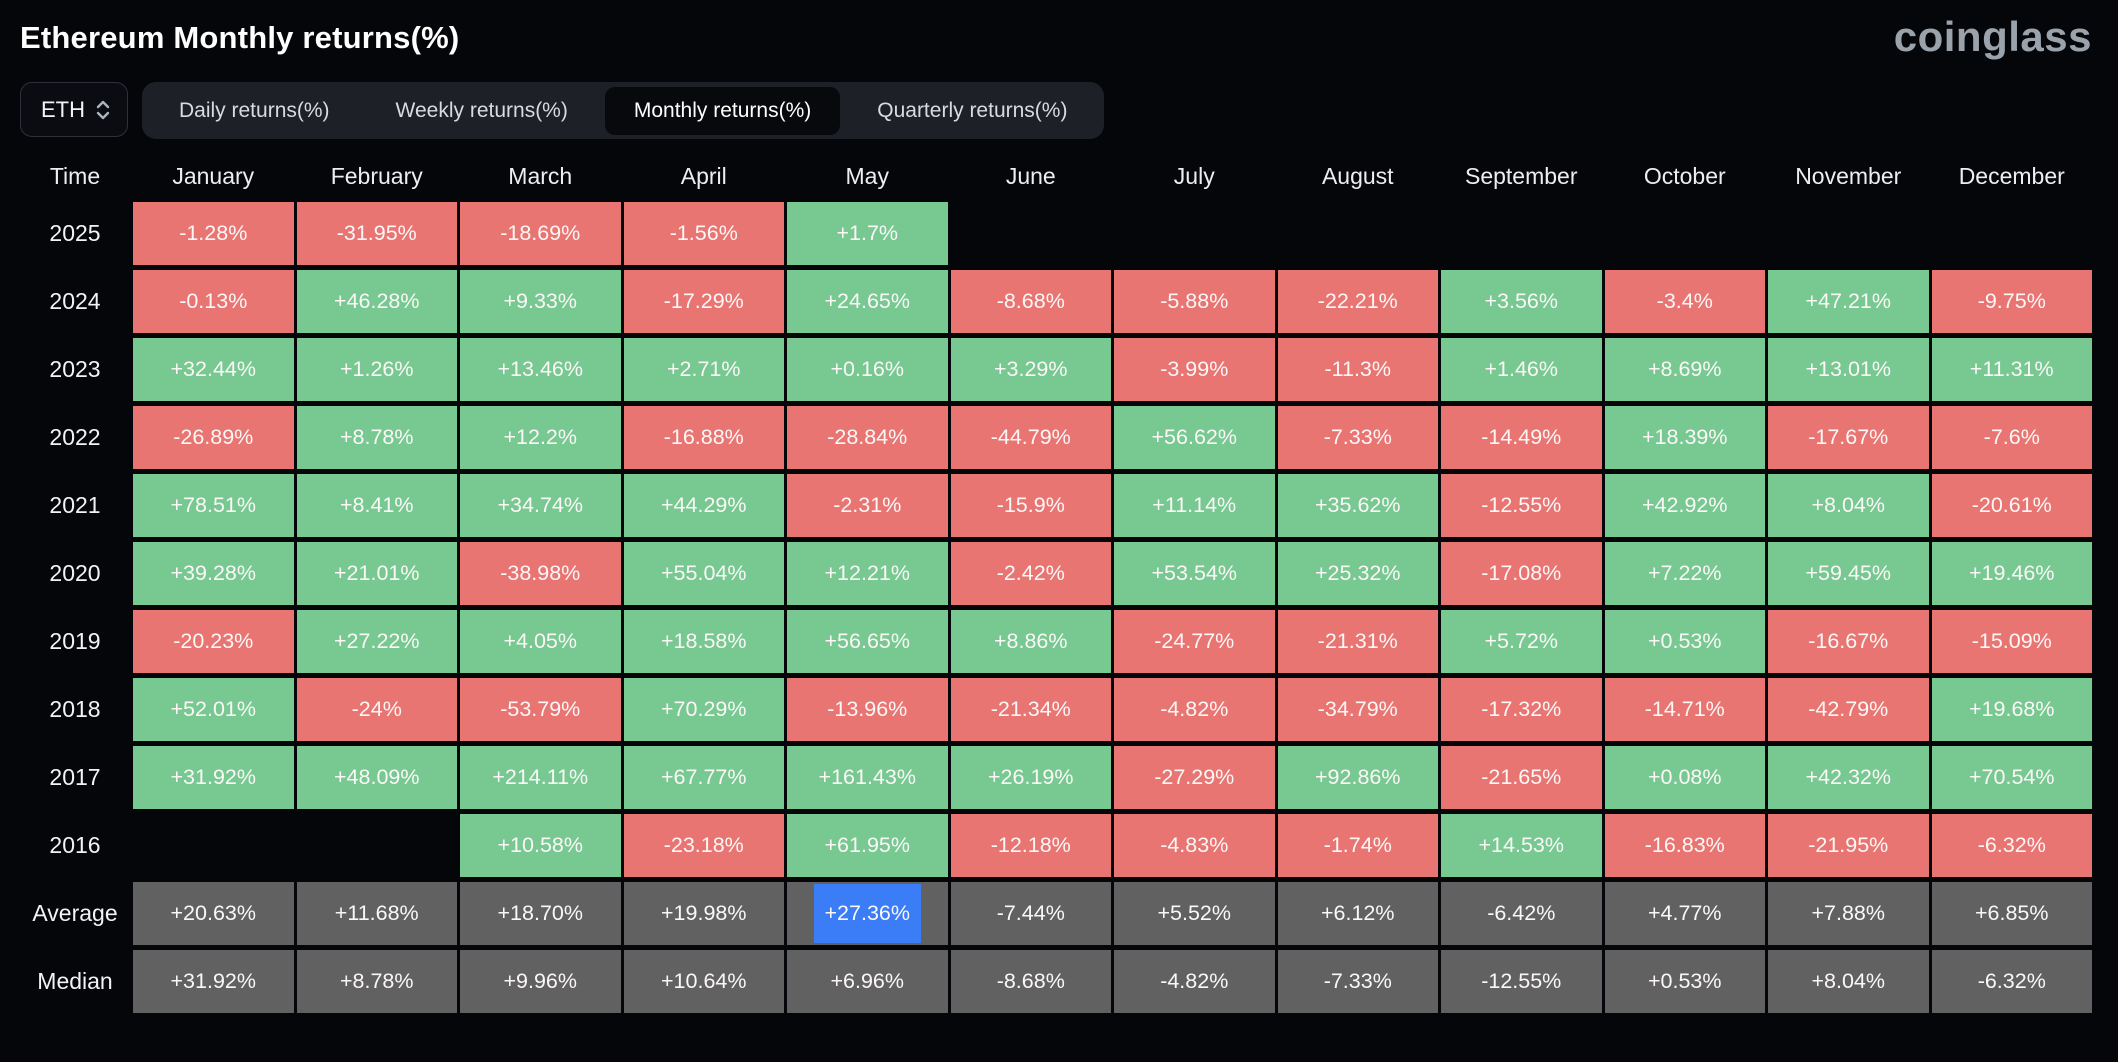  Describe the element at coordinates (1684, 913) in the screenshot. I see `cell-average-october: +4.77%` at that location.